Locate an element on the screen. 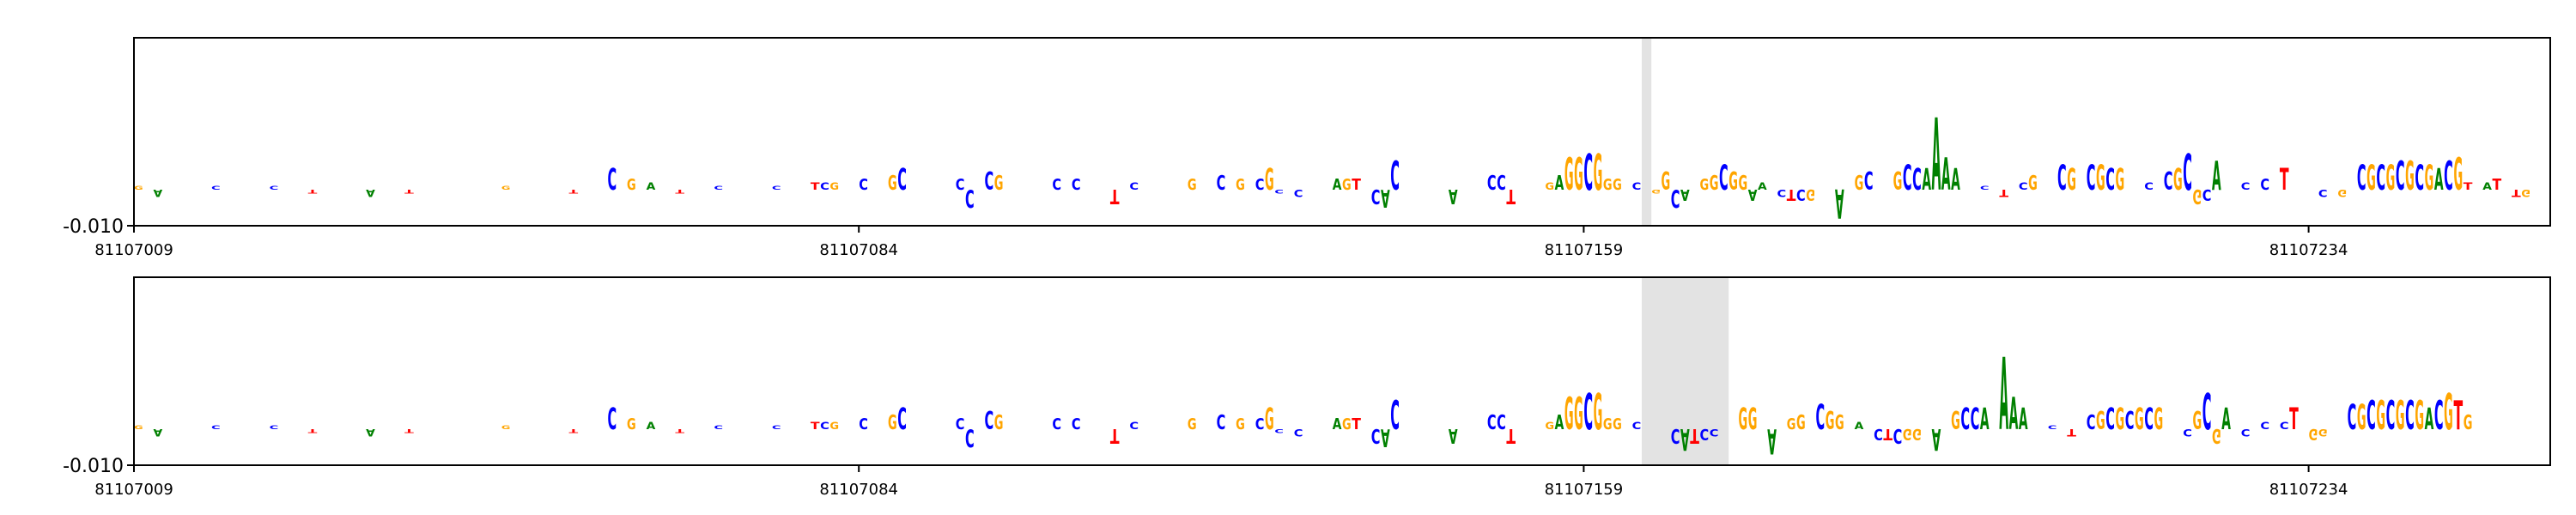 The width and height of the screenshot is (2576, 515). highlight-region is located at coordinates (1685, 371).